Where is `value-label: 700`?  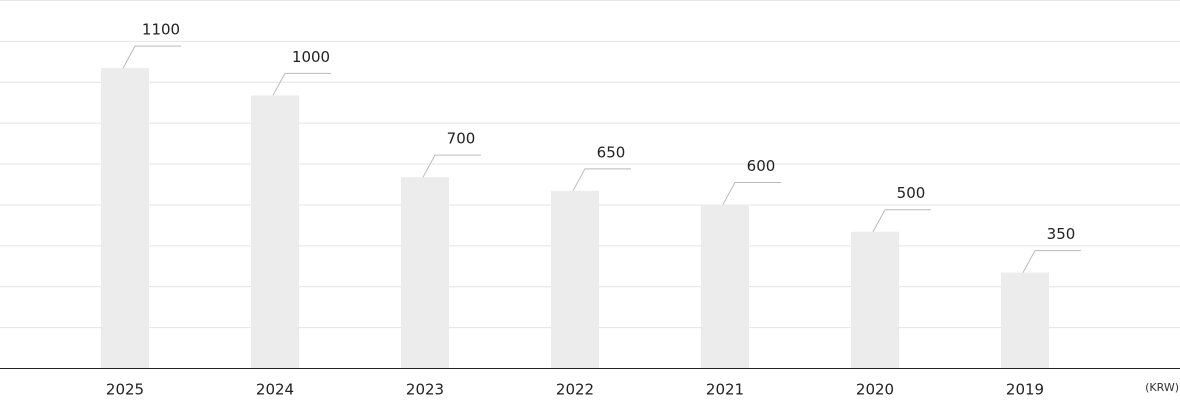 value-label: 700 is located at coordinates (461, 139).